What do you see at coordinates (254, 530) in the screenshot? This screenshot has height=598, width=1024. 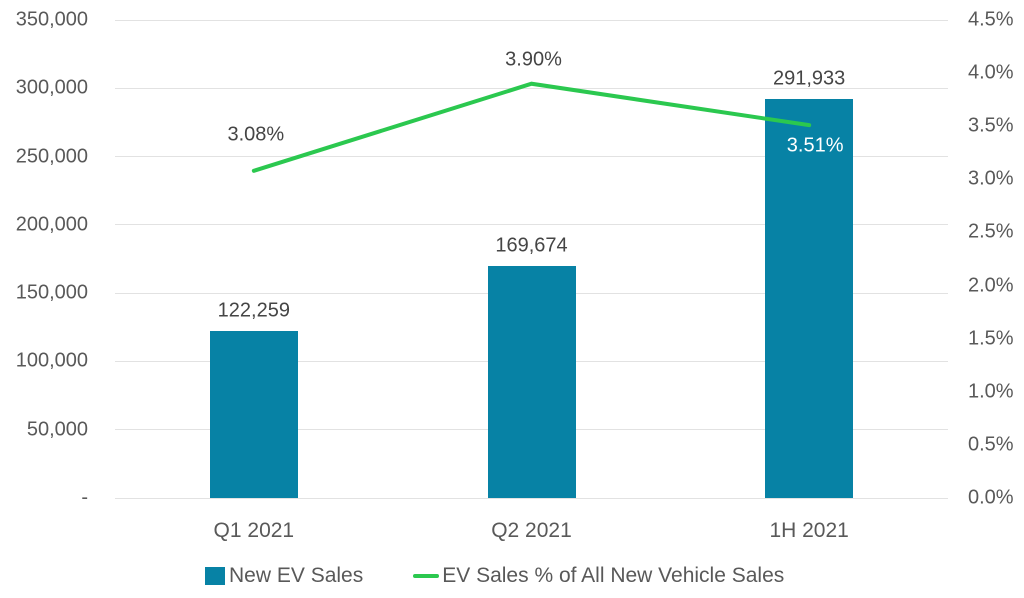 I see `category-label: Q1 2021` at bounding box center [254, 530].